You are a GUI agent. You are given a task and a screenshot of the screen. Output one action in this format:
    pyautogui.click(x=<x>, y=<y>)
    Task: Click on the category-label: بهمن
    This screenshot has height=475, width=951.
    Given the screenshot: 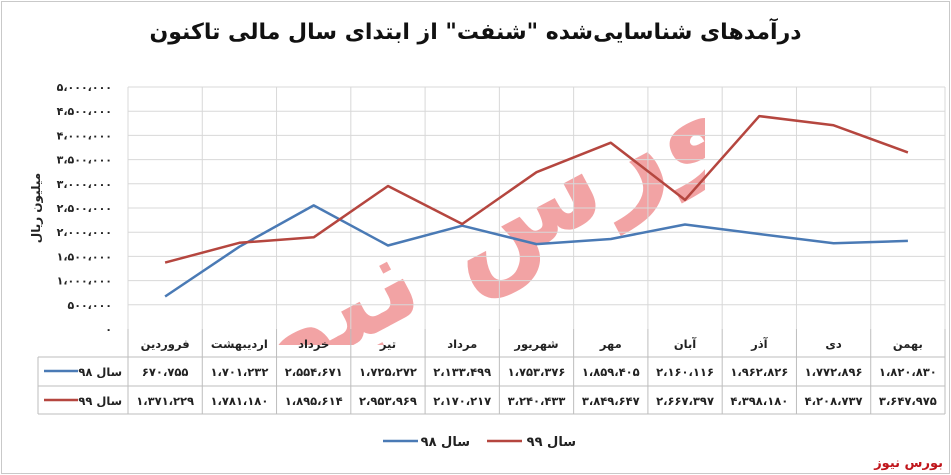 What is the action you would take?
    pyautogui.click(x=908, y=344)
    